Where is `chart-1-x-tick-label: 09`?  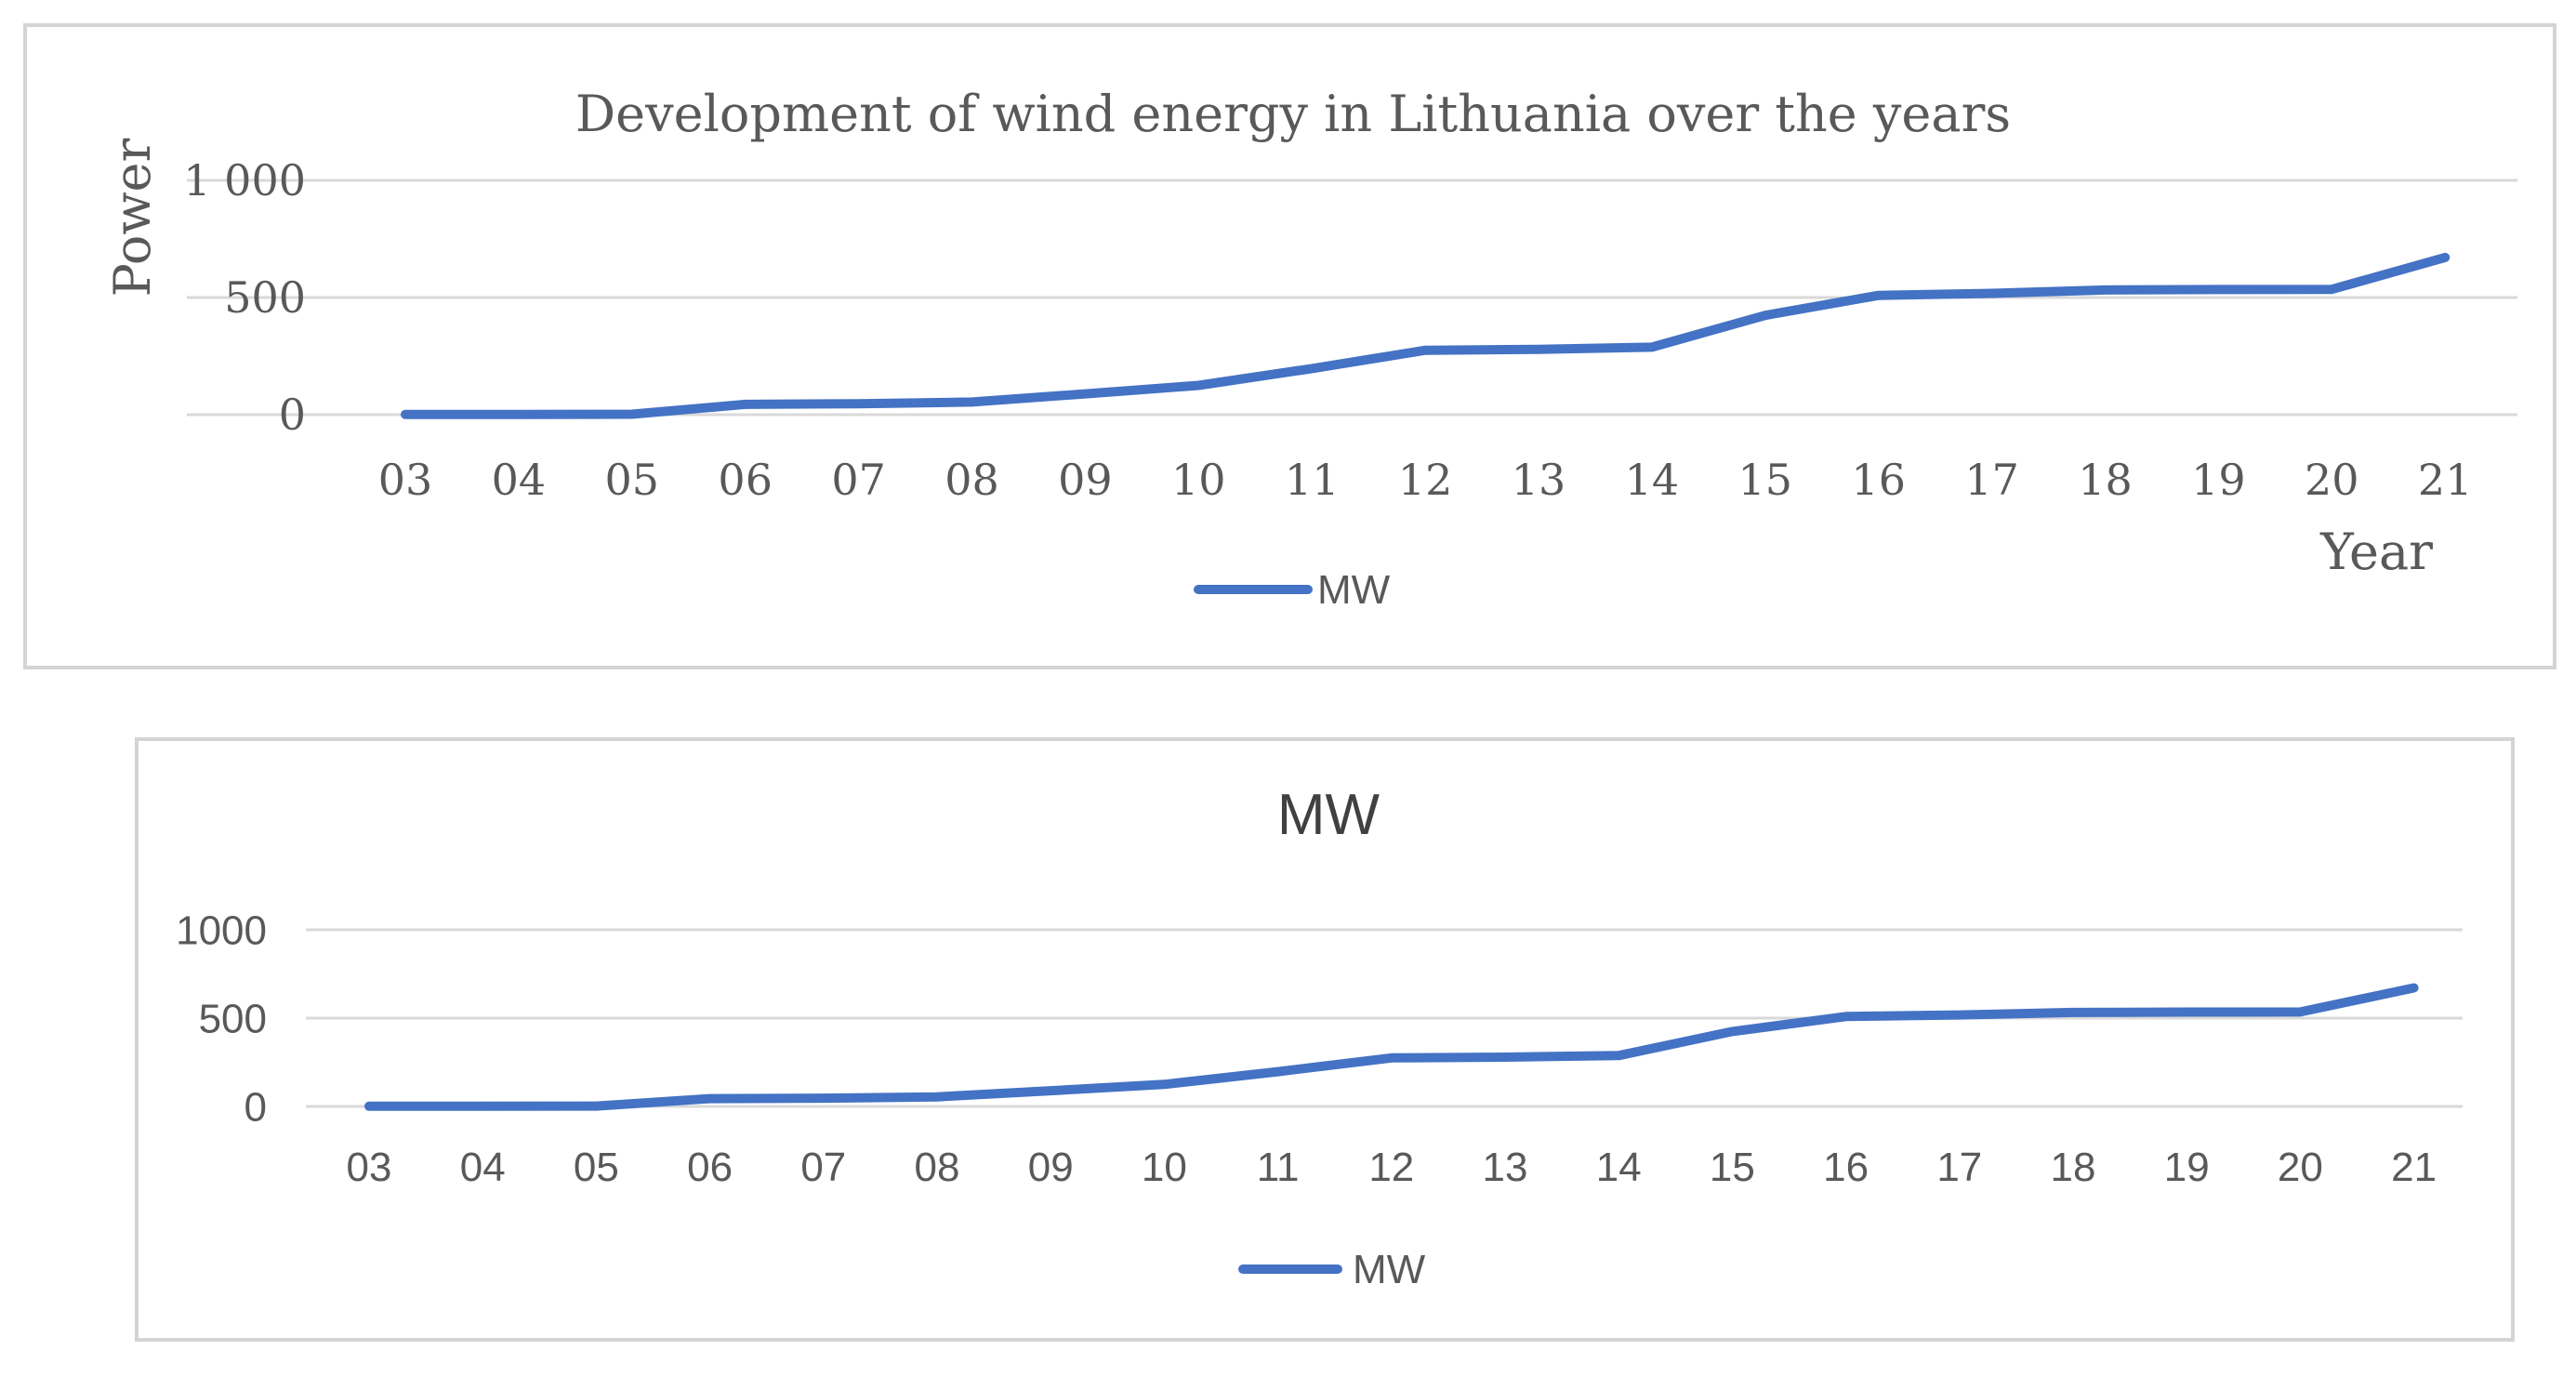 chart-1-x-tick-label: 09 is located at coordinates (1085, 480).